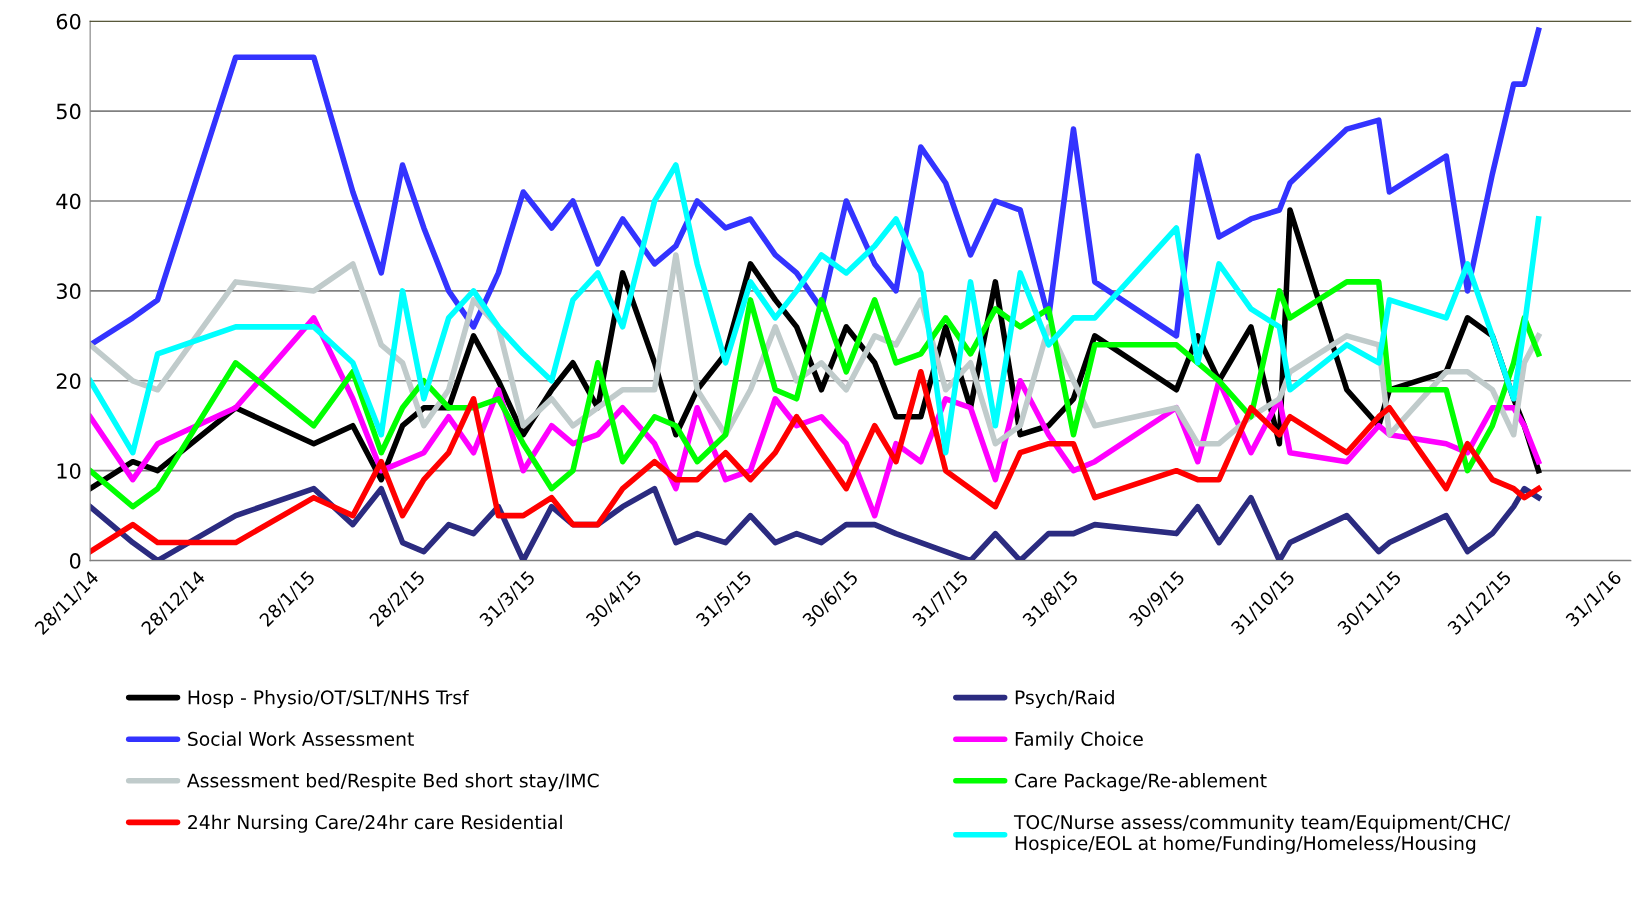  I want to click on y-tick-label: 40, so click(68, 201).